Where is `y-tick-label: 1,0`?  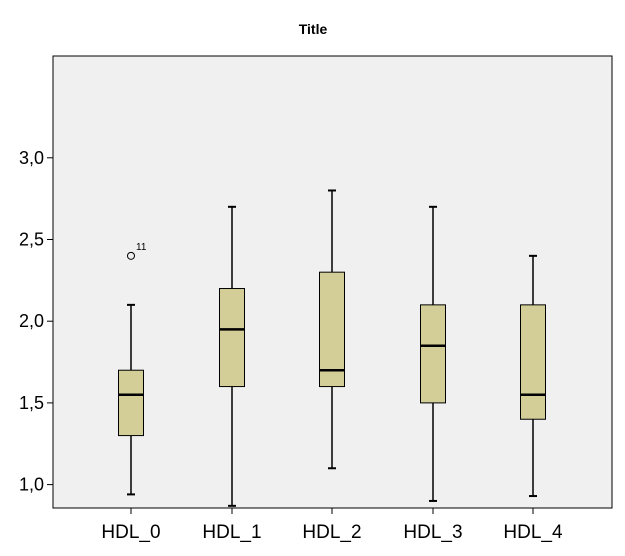
y-tick-label: 1,0 is located at coordinates (31, 485).